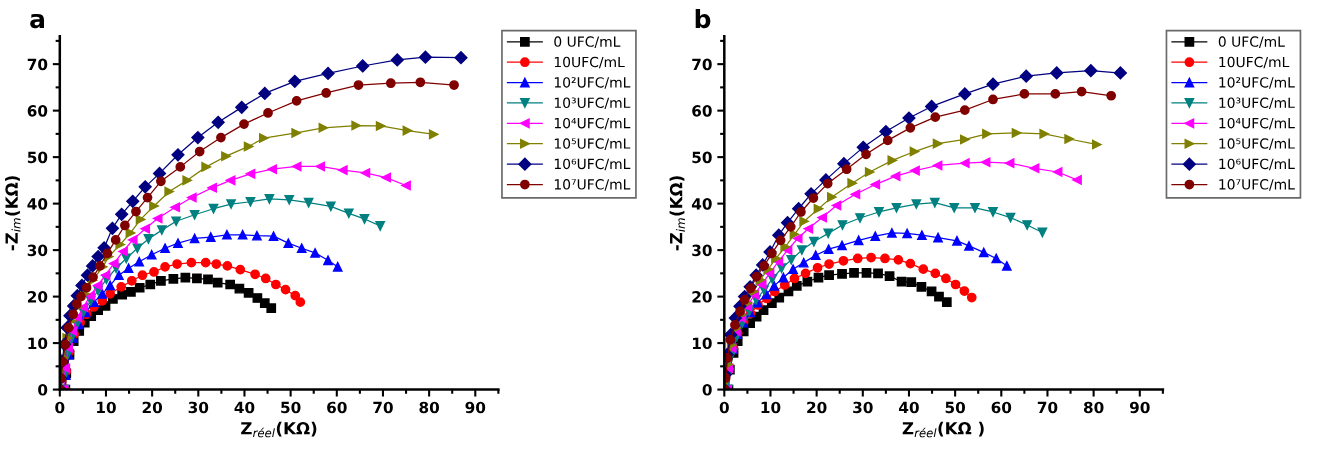 This screenshot has width=1329, height=453. What do you see at coordinates (703, 18) in the screenshot?
I see `chart-title: b` at bounding box center [703, 18].